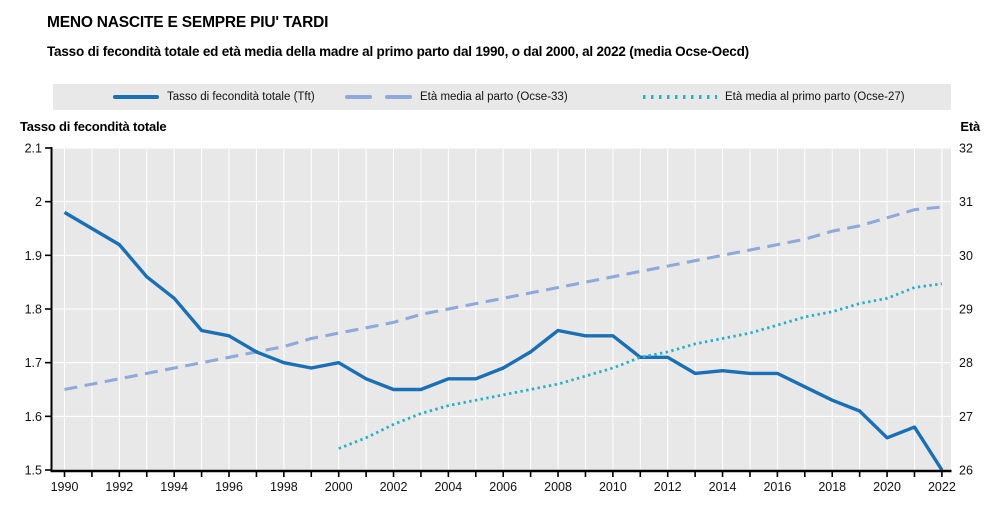  What do you see at coordinates (966, 310) in the screenshot?
I see `svg-text: 29` at bounding box center [966, 310].